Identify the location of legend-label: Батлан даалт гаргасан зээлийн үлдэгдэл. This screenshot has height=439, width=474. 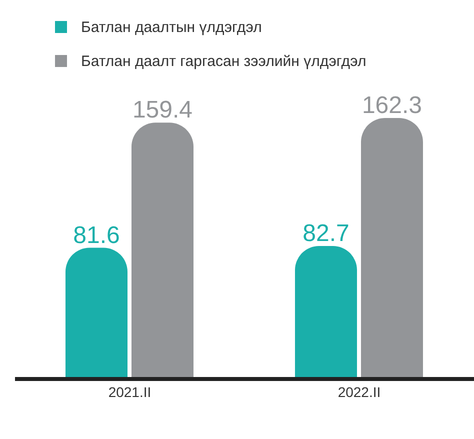
(223, 61).